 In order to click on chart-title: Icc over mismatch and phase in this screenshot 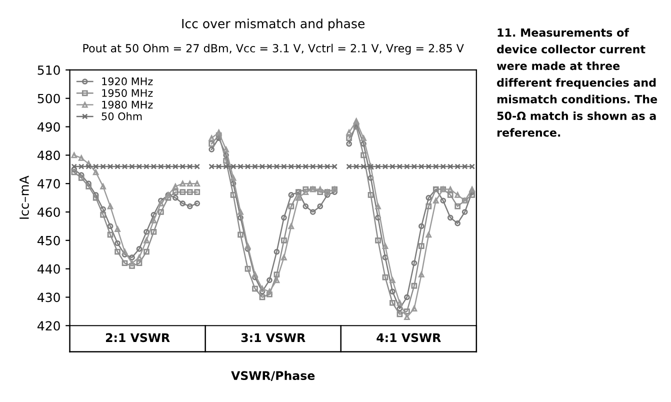, I will do `click(273, 24)`.